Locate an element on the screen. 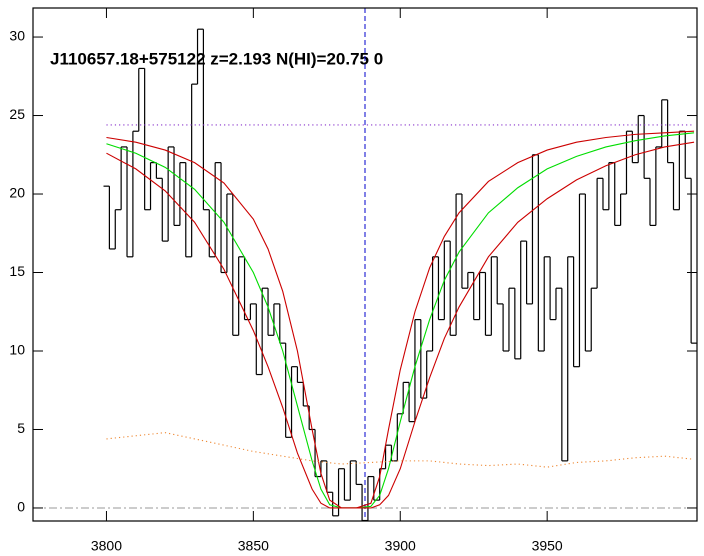 This screenshot has height=556, width=704. y-tick-label: 30 is located at coordinates (17, 36).